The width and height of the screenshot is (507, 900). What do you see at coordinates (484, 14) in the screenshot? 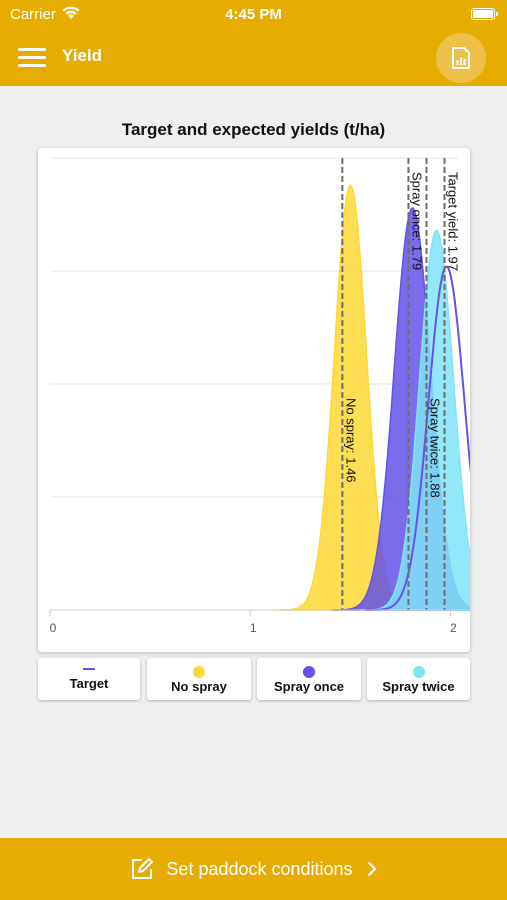
I see `battery-icon` at bounding box center [484, 14].